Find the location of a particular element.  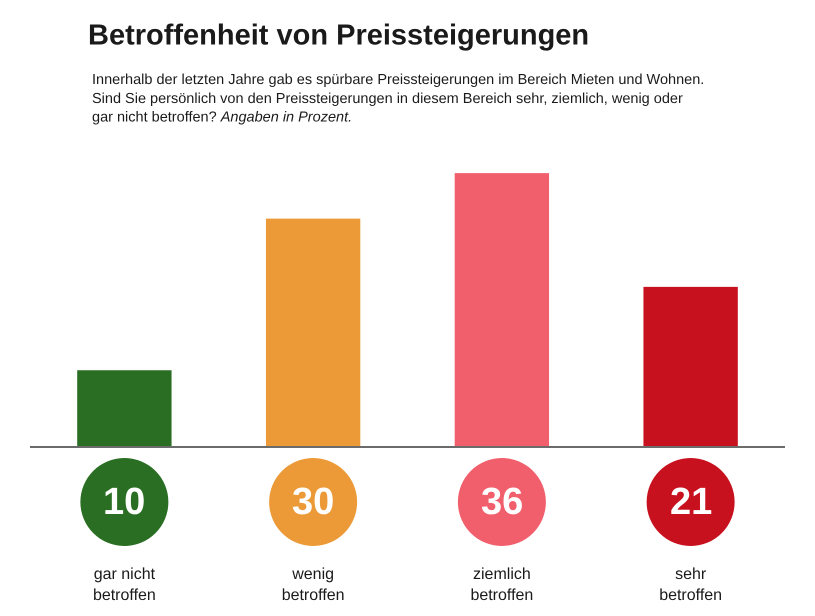

text: Angaben in Prozent. is located at coordinates (286, 118).